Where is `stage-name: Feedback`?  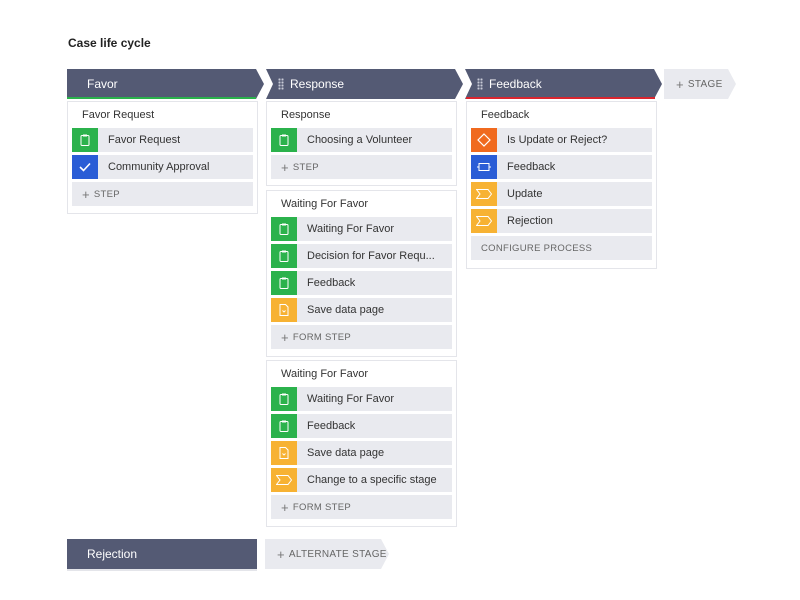
stage-name: Feedback is located at coordinates (515, 84).